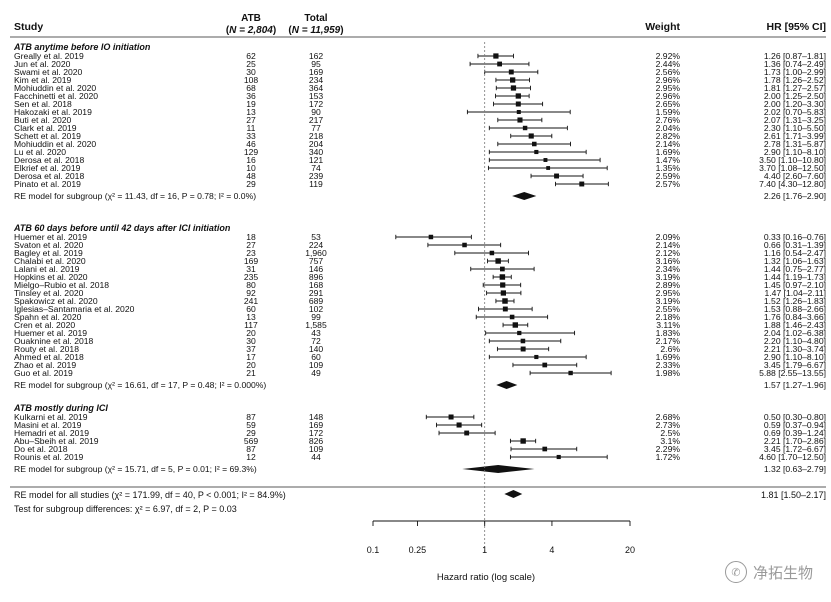 The image size is (831, 602). What do you see at coordinates (49, 357) in the screenshot?
I see `study-name: Ahmed et al. 2018` at bounding box center [49, 357].